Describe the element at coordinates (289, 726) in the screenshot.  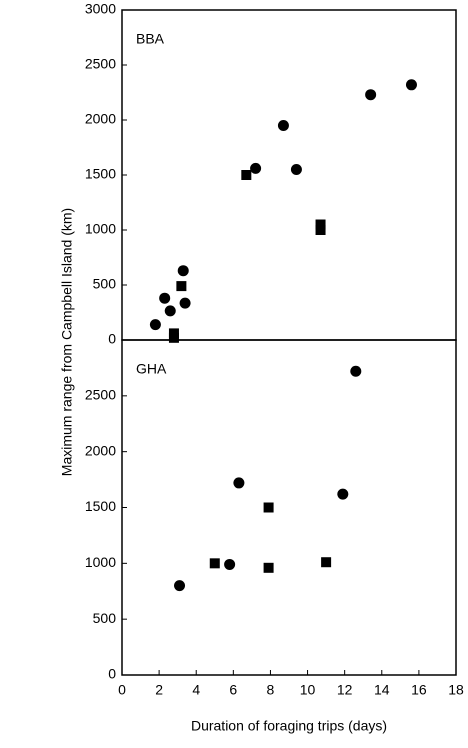
I see `x-axis-label: Duration of foraging trips (days)` at that location.